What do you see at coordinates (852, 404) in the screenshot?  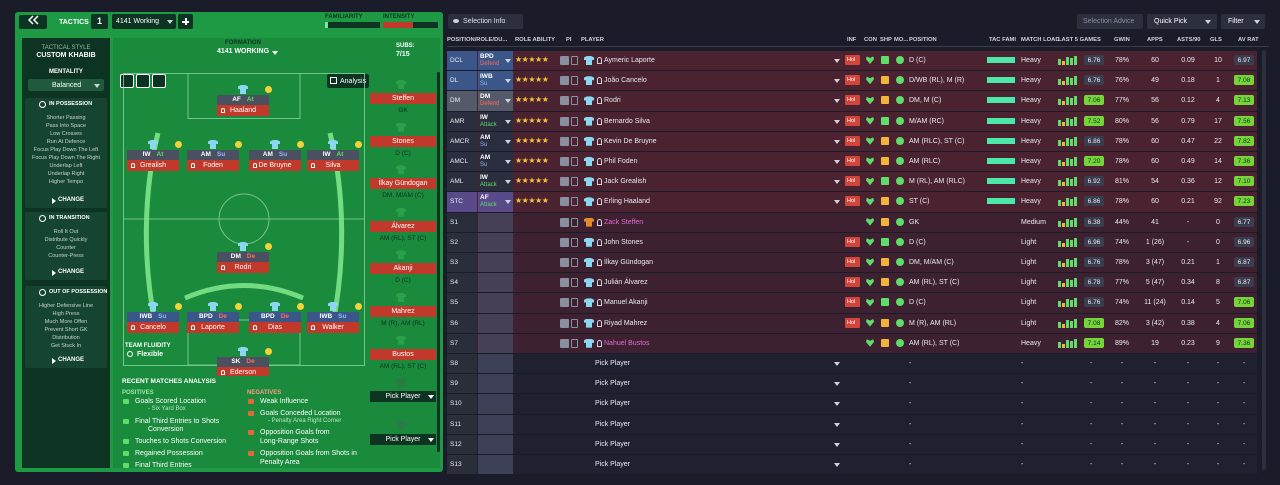 I see `player-row: S10 Pick Player - - - - - - - -` at bounding box center [852, 404].